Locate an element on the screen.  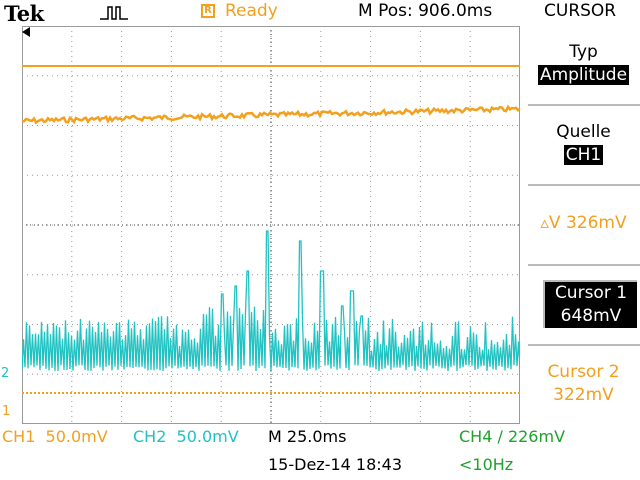
trigger-position-icon is located at coordinates (26, 32).